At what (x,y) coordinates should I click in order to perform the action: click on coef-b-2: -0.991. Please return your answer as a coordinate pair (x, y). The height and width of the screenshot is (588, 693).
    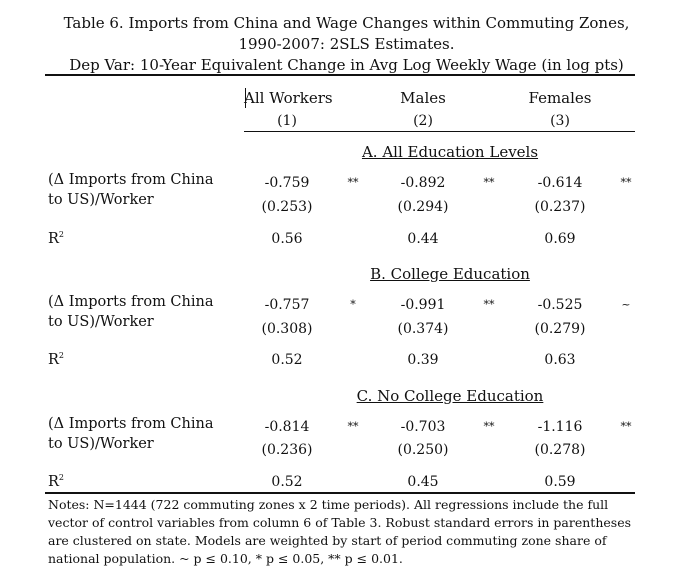
    Looking at the image, I should click on (423, 305).